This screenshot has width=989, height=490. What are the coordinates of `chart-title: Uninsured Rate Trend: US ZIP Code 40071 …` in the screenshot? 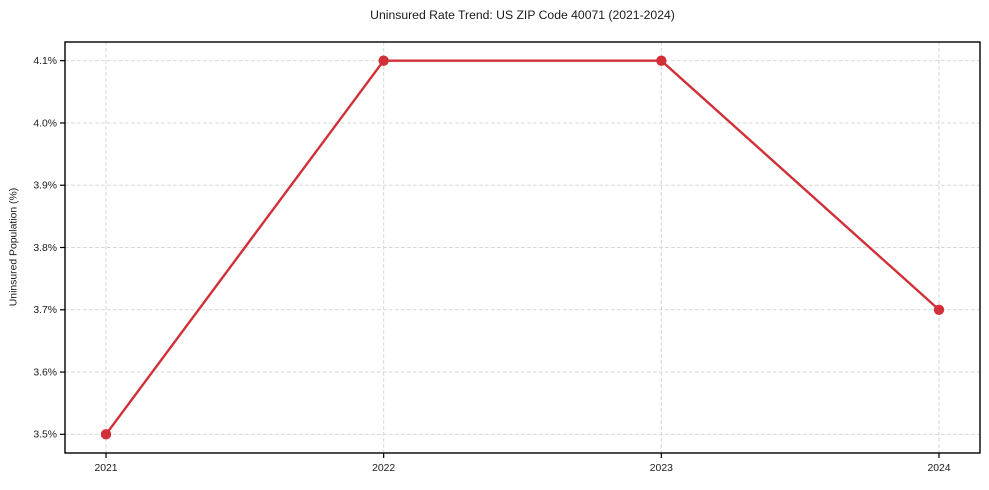 It's located at (522, 15).